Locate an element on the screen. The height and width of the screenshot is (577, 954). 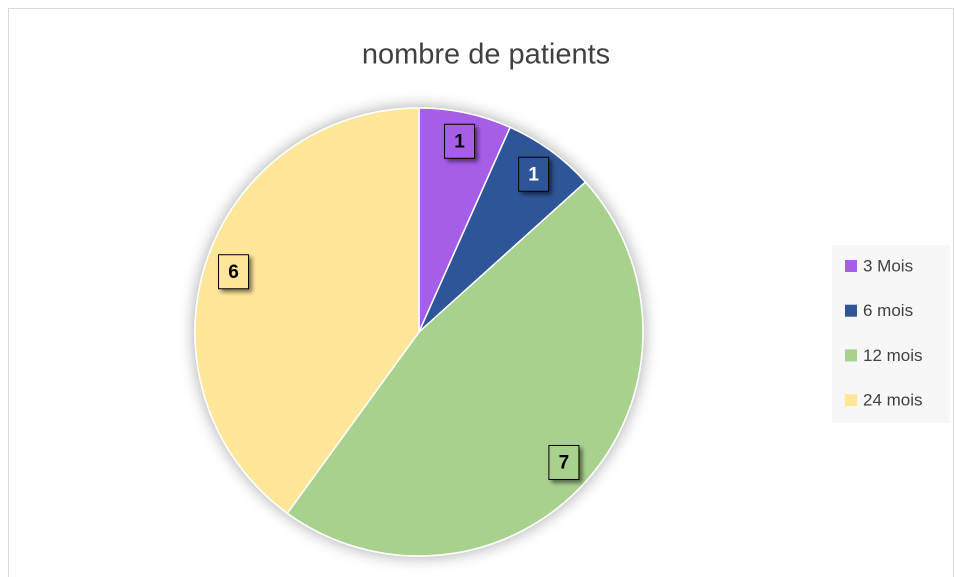
data-label: 7 is located at coordinates (564, 462).